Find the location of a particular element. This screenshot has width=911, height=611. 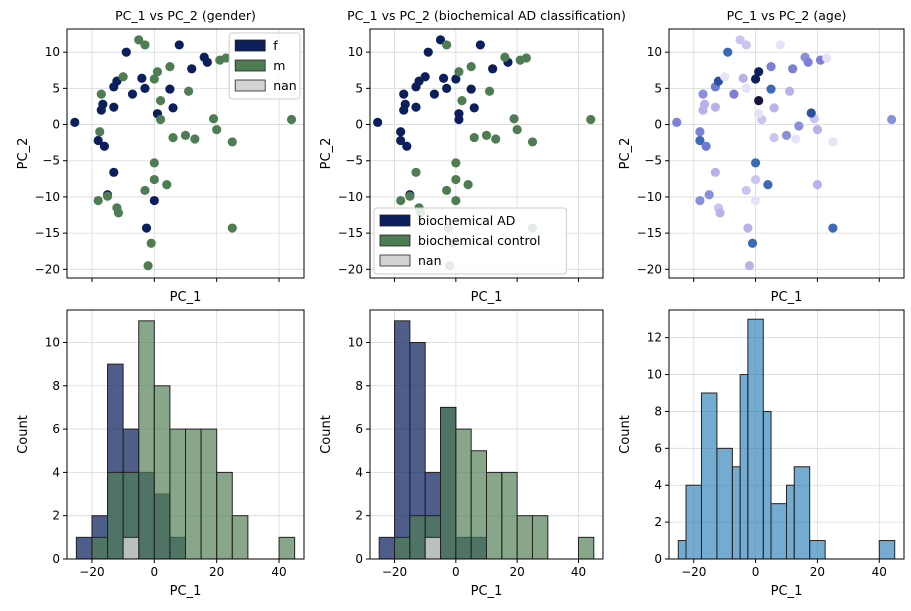

y-tick-label: −10 is located at coordinates (47, 197).